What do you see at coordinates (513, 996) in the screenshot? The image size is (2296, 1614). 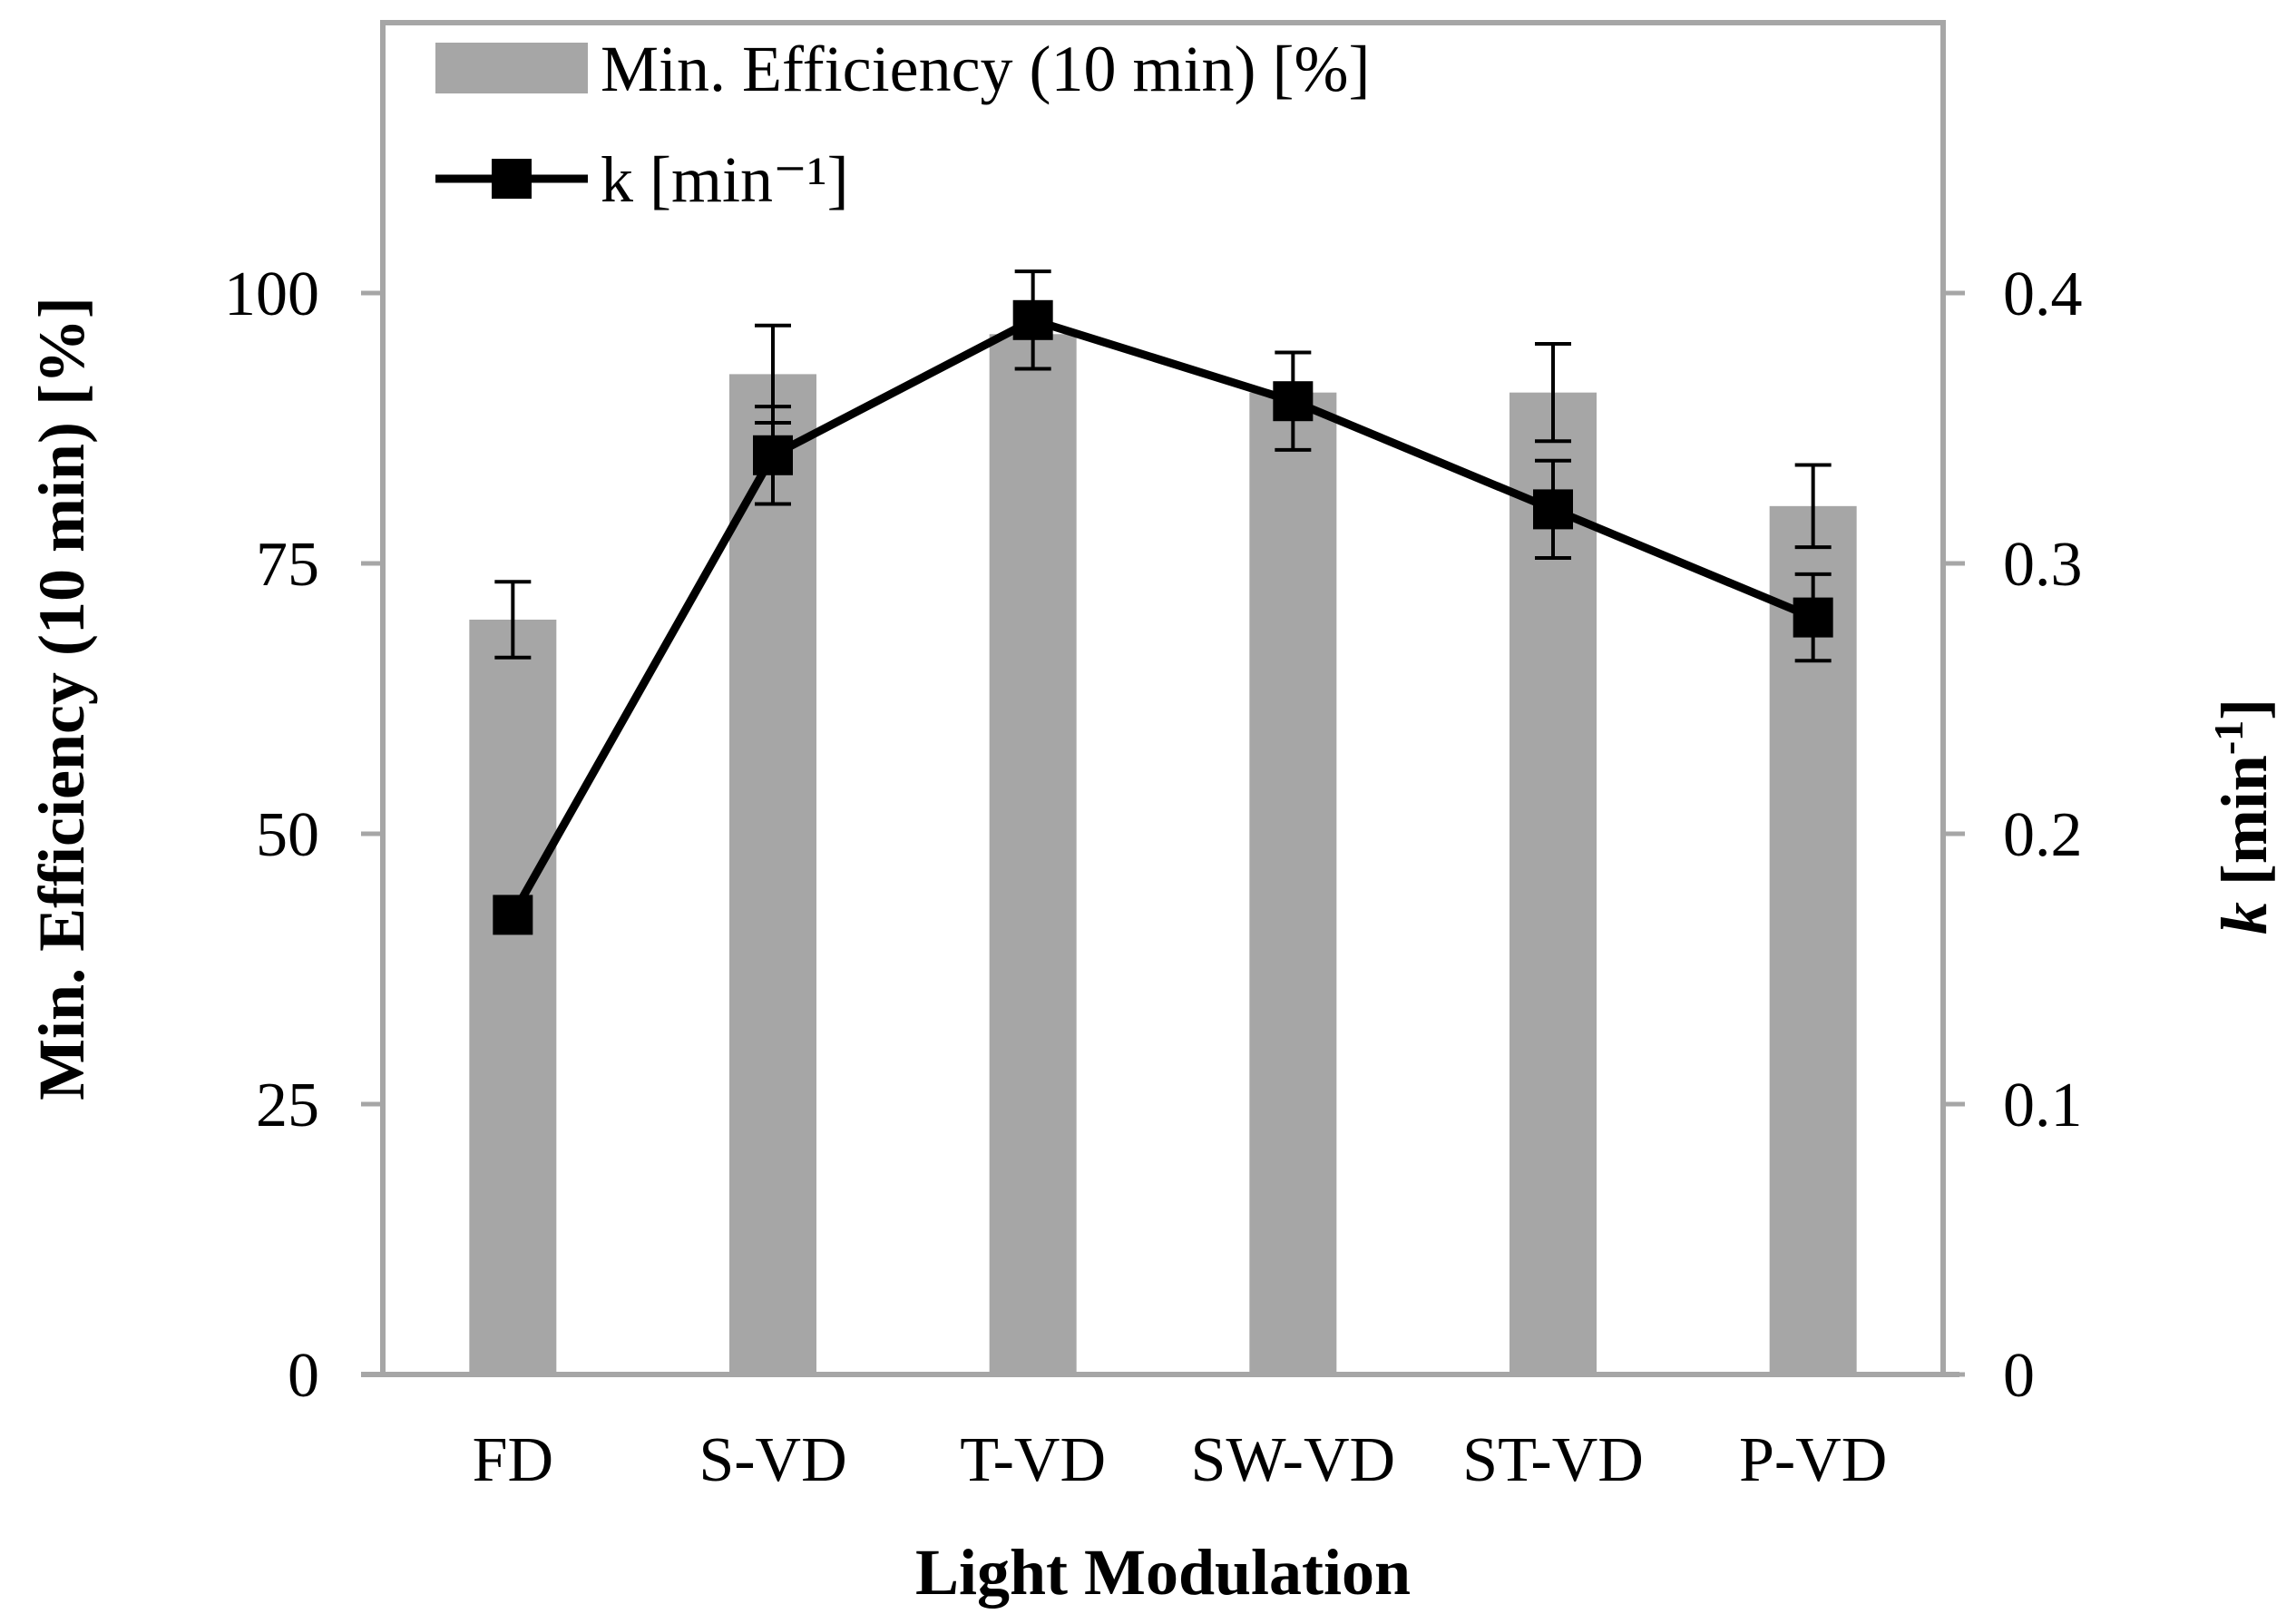 I see `bar-FD` at bounding box center [513, 996].